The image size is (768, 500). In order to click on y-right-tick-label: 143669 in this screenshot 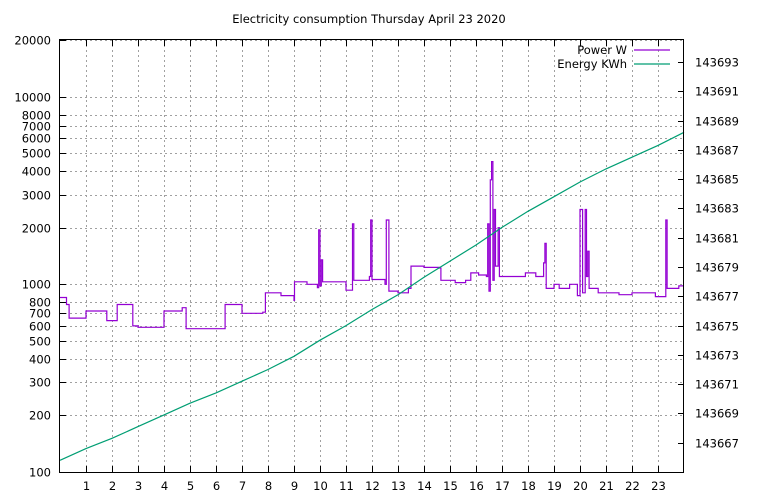, I will do `click(717, 414)`.